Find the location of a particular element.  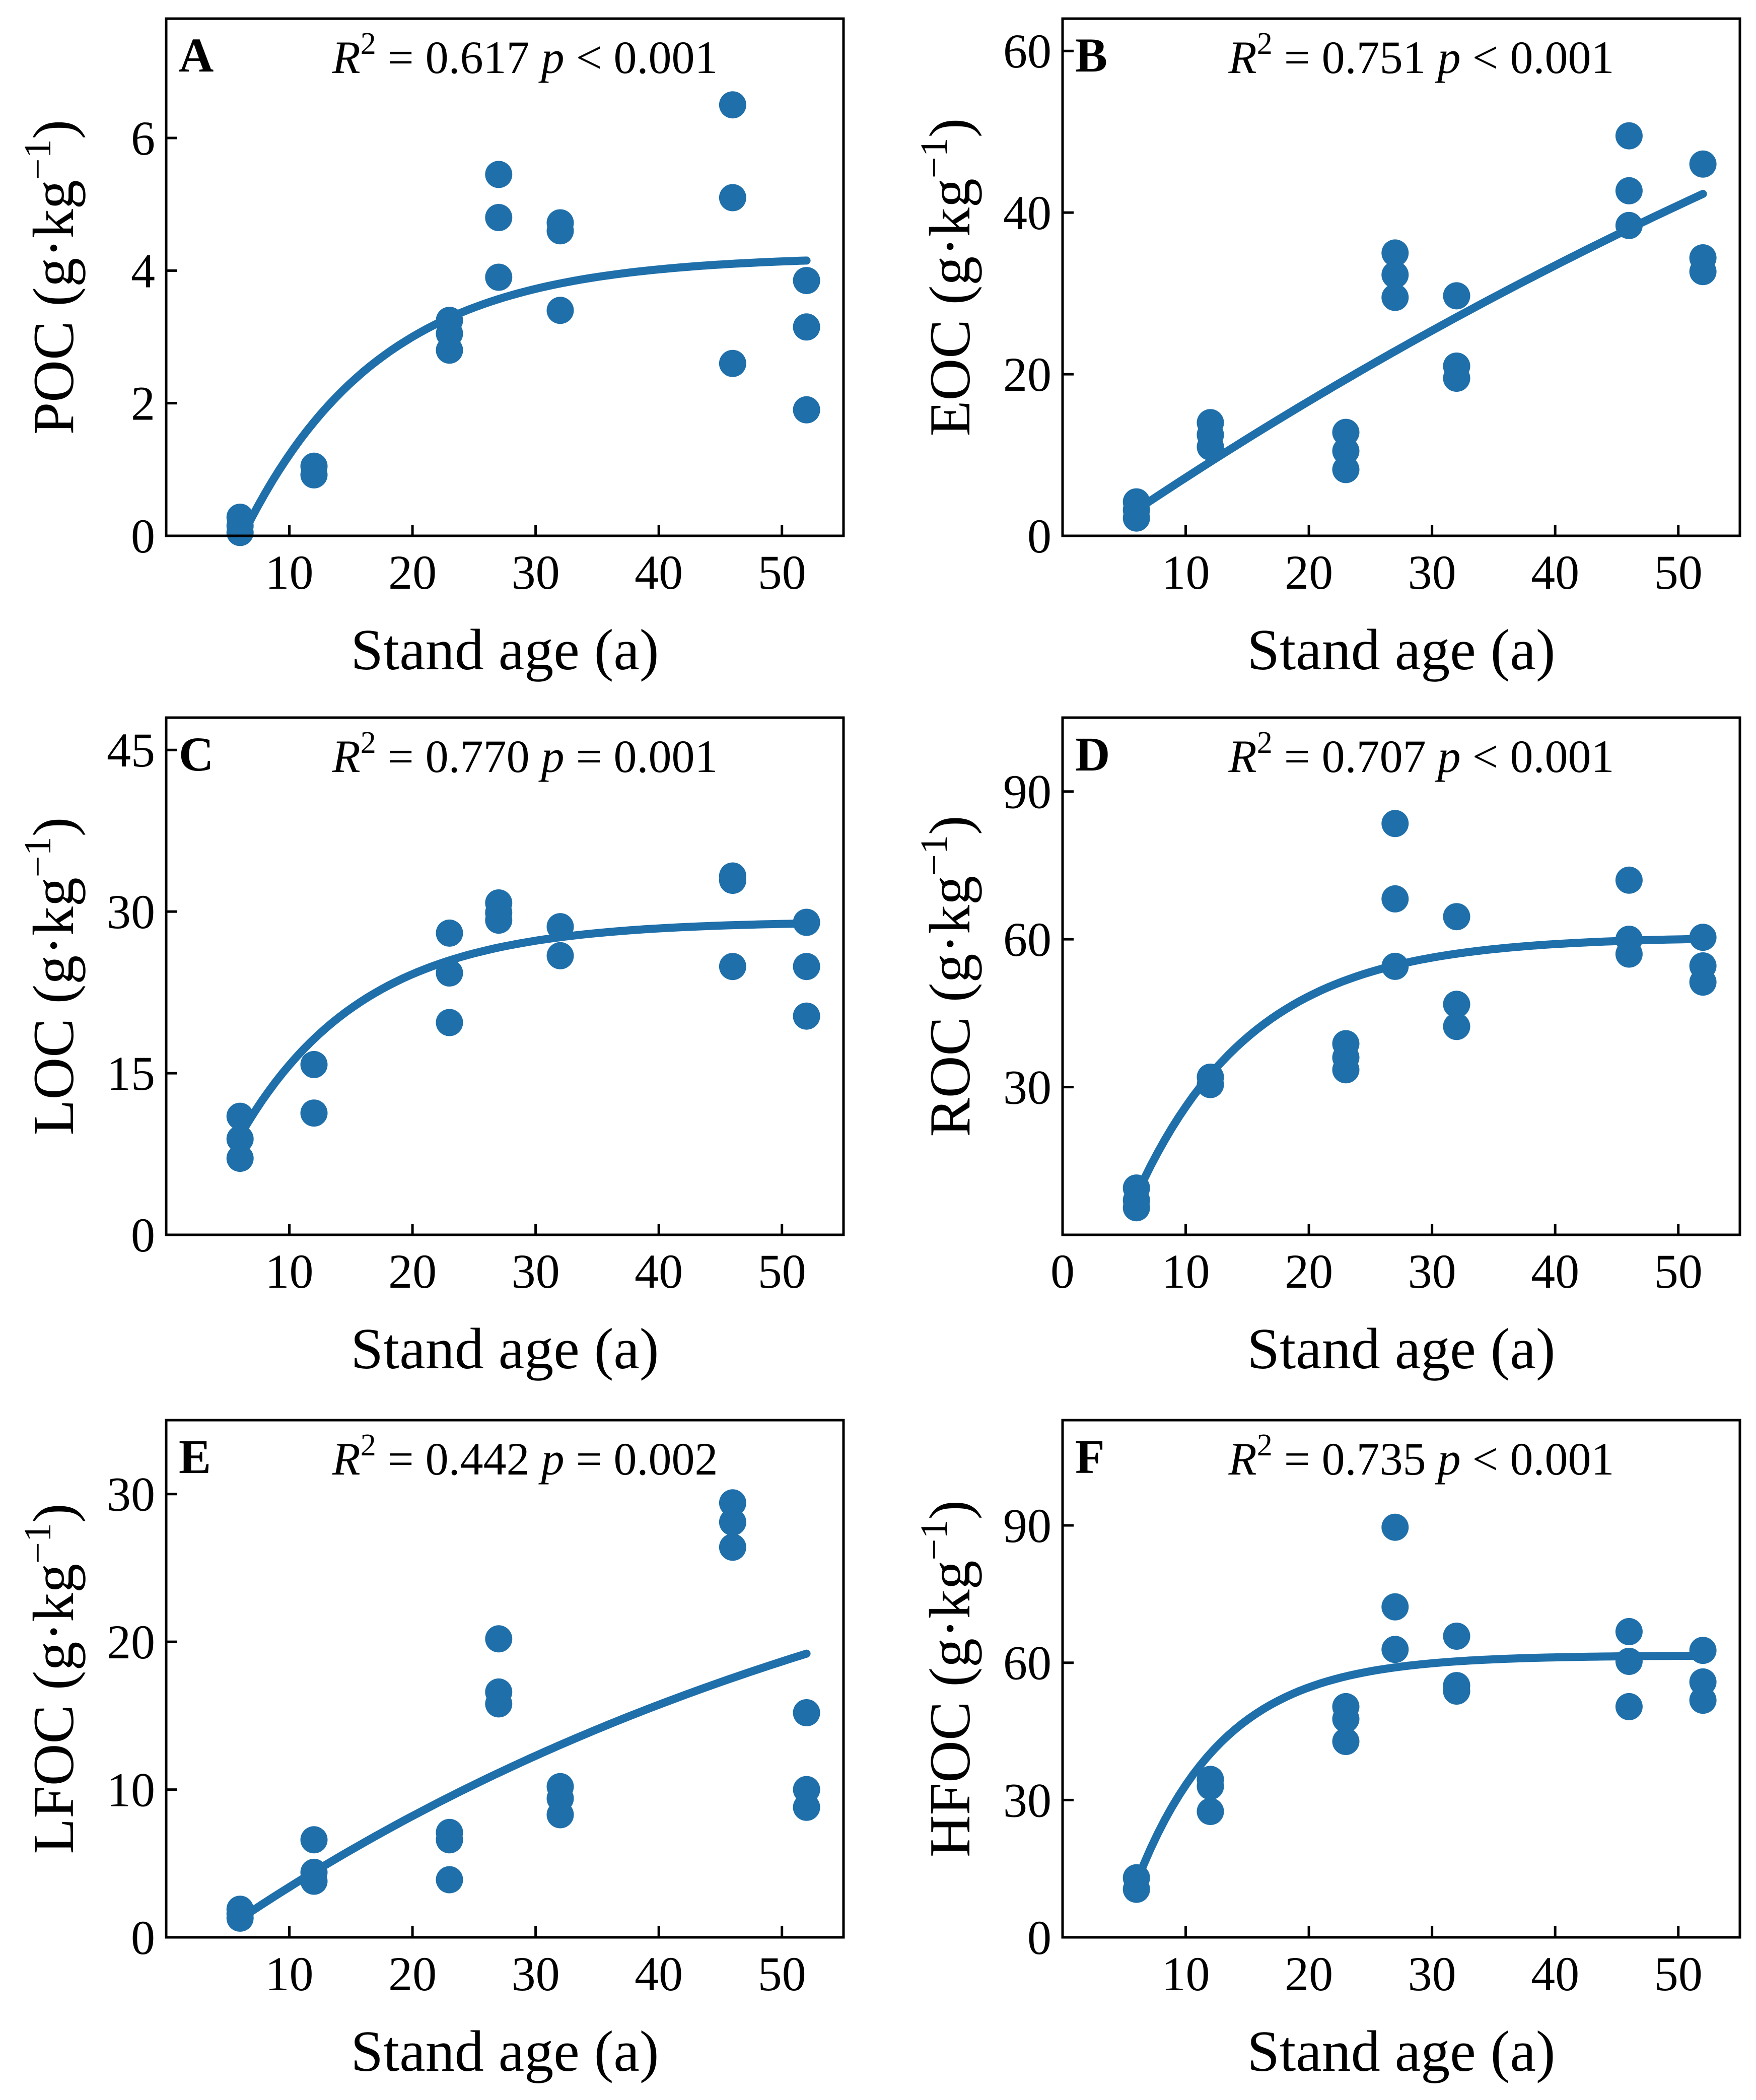

panel-letter: F is located at coordinates (1090, 1457).